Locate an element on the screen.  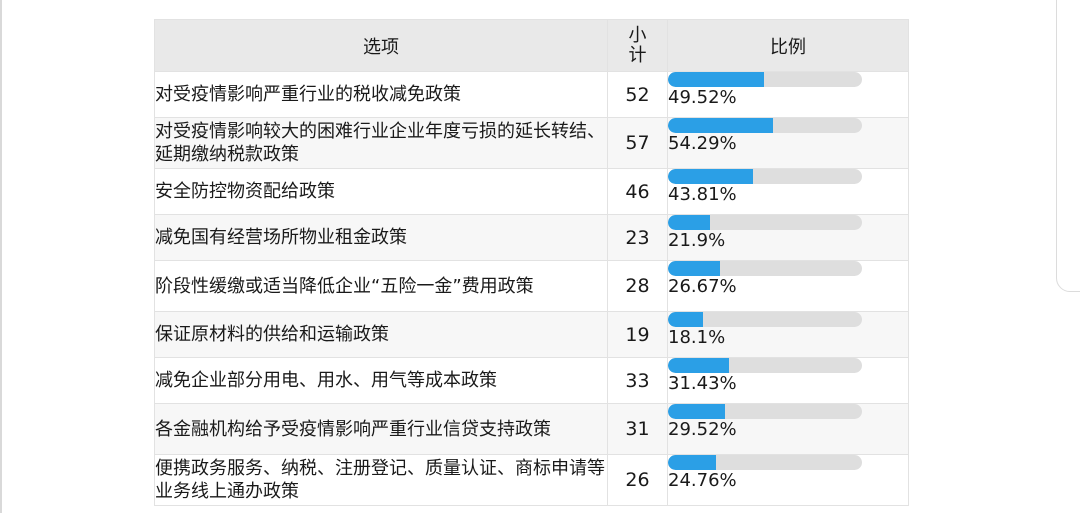
ratio-percent-label: 43.81% is located at coordinates (702, 194).